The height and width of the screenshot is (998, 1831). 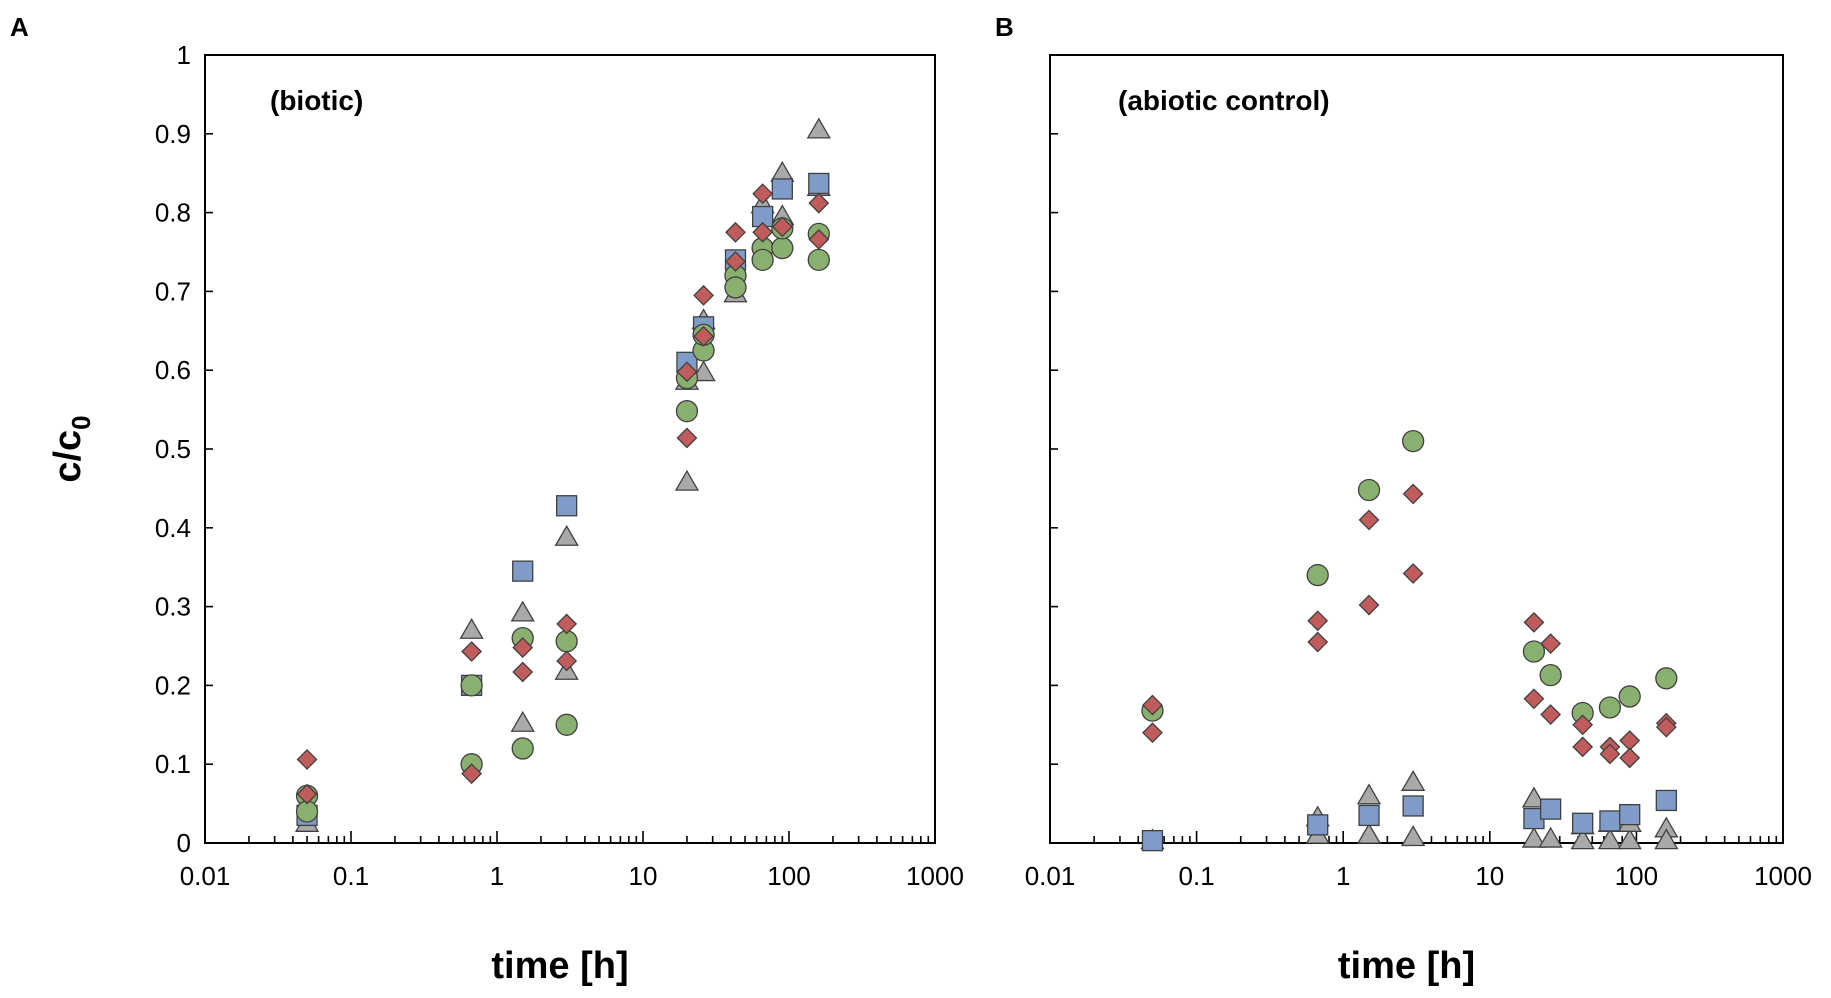 I want to click on y-axis-title: c/c0, so click(x=71, y=448).